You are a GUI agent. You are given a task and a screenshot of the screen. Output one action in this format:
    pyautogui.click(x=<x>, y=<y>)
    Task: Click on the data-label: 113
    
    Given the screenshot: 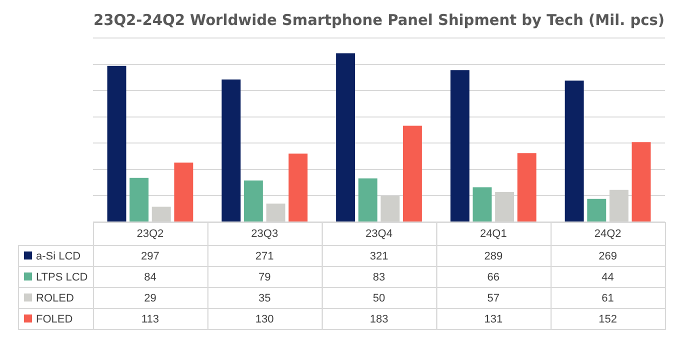 What is the action you would take?
    pyautogui.click(x=150, y=320)
    